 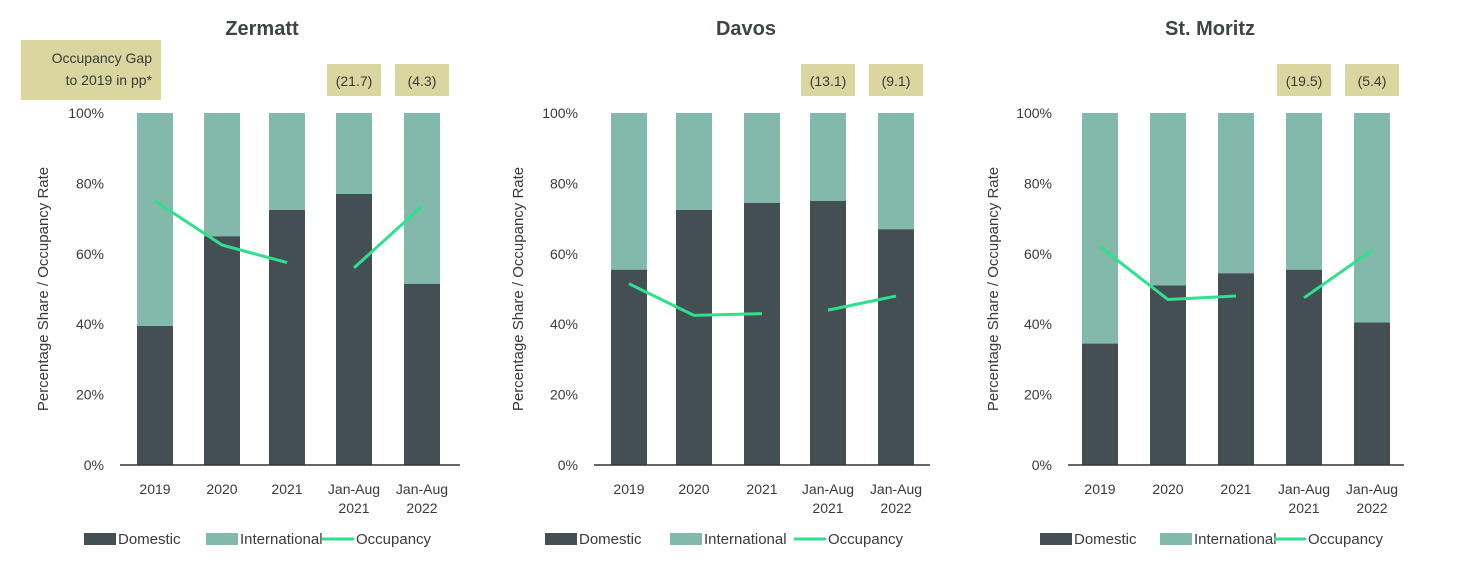 What do you see at coordinates (1304, 81) in the screenshot?
I see `gap-label: (19.5)` at bounding box center [1304, 81].